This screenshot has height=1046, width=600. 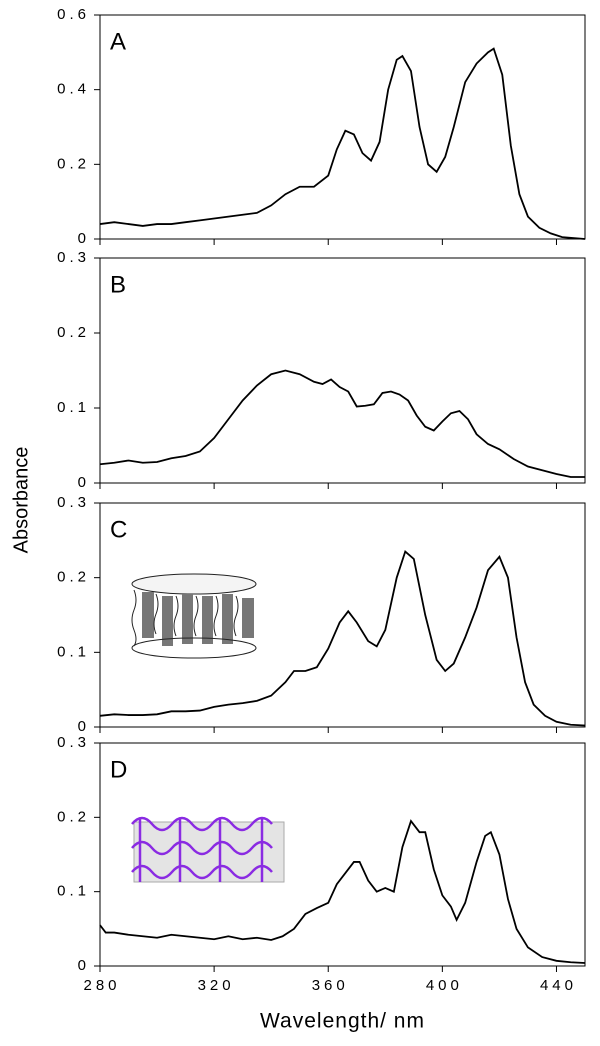 What do you see at coordinates (21, 500) in the screenshot?
I see `y-axis-label: Absorbance` at bounding box center [21, 500].